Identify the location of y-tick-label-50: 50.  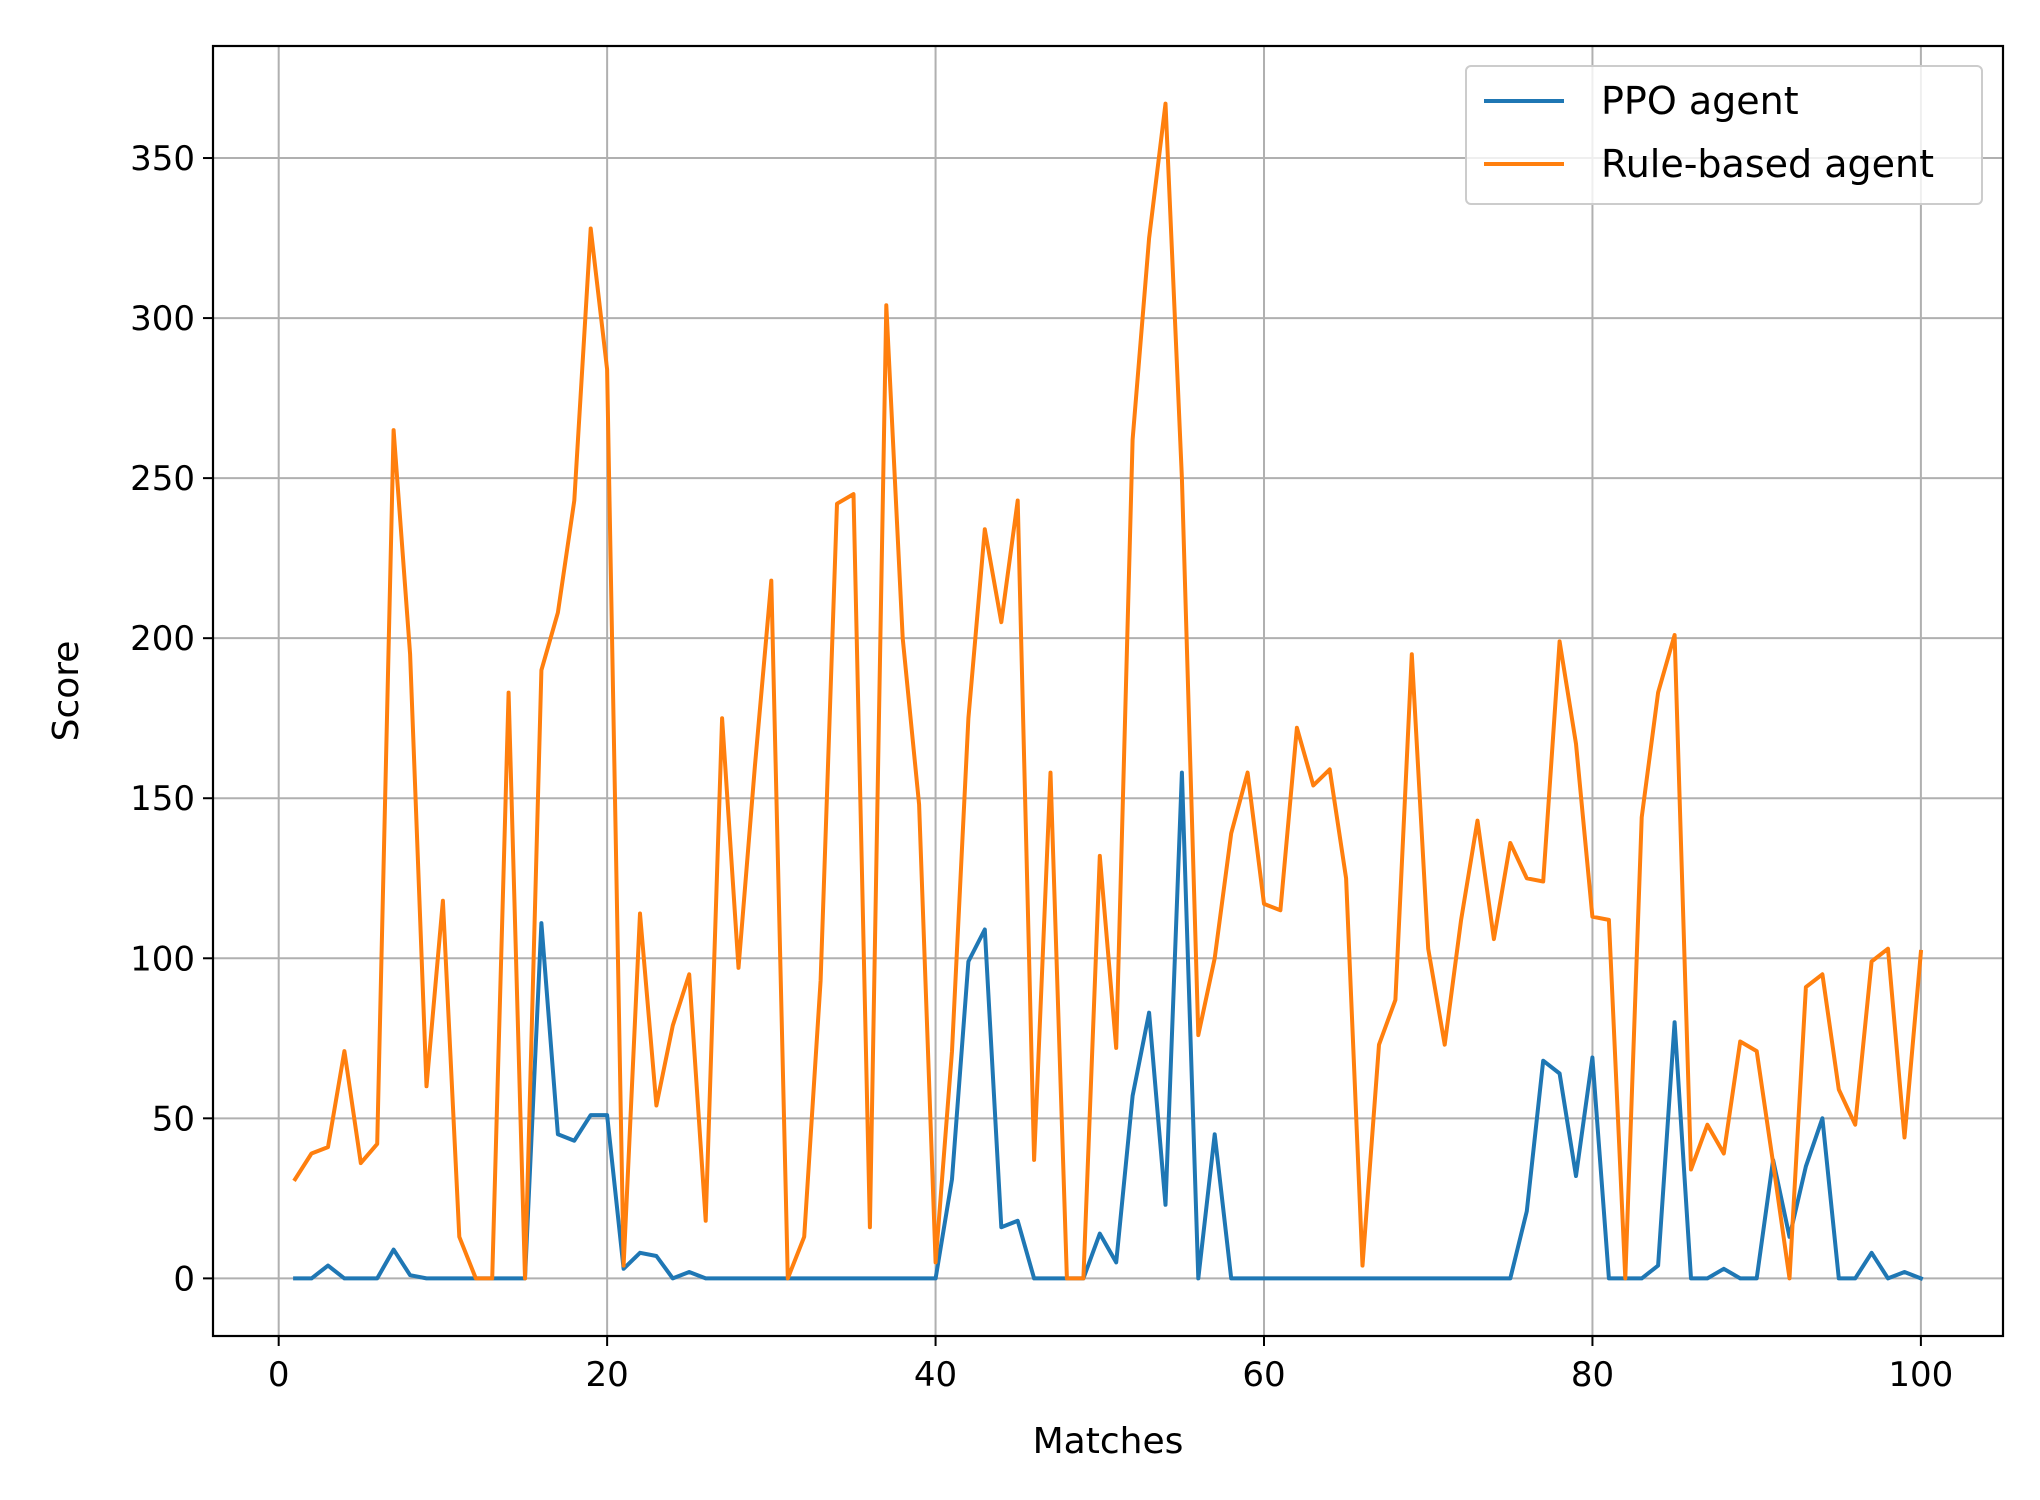
(173, 1119).